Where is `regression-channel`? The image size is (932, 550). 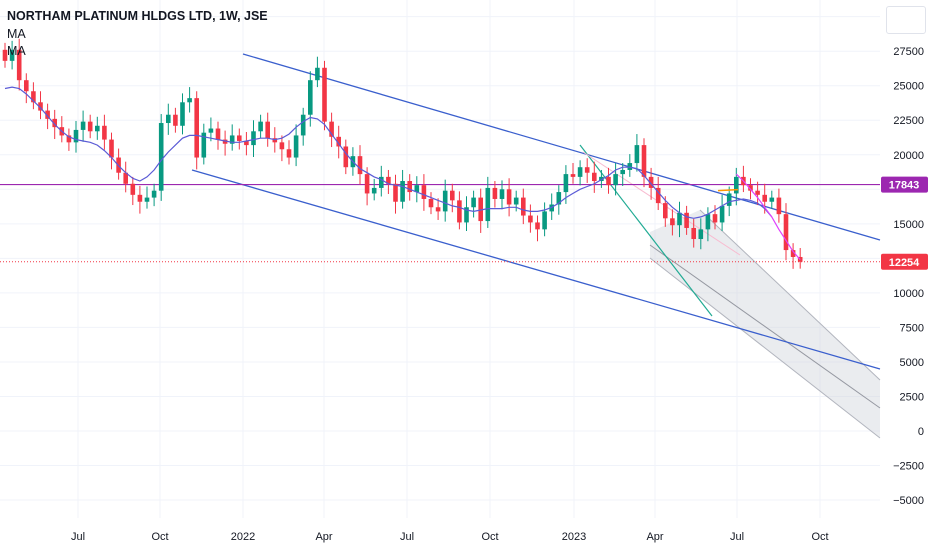 regression-channel is located at coordinates (765, 324).